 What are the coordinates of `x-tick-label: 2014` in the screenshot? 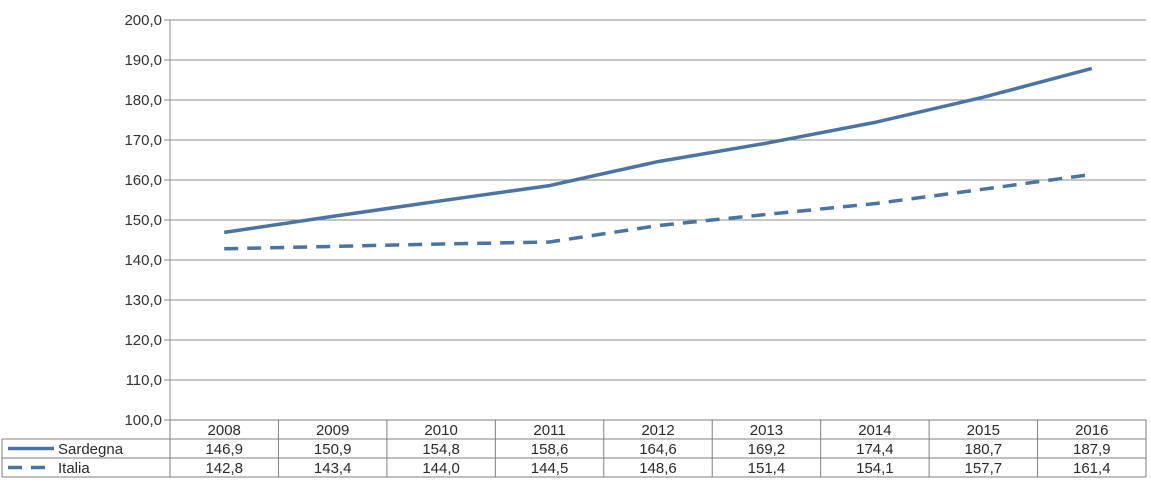 It's located at (874, 430).